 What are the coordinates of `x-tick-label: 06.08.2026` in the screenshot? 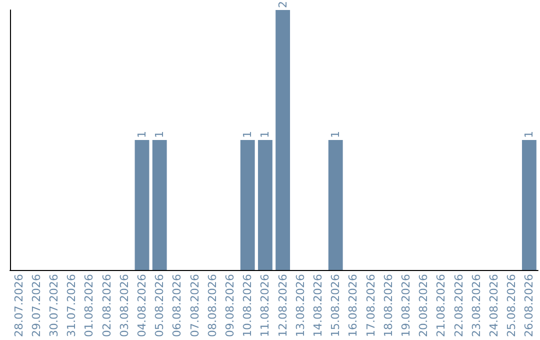 It's located at (177, 305).